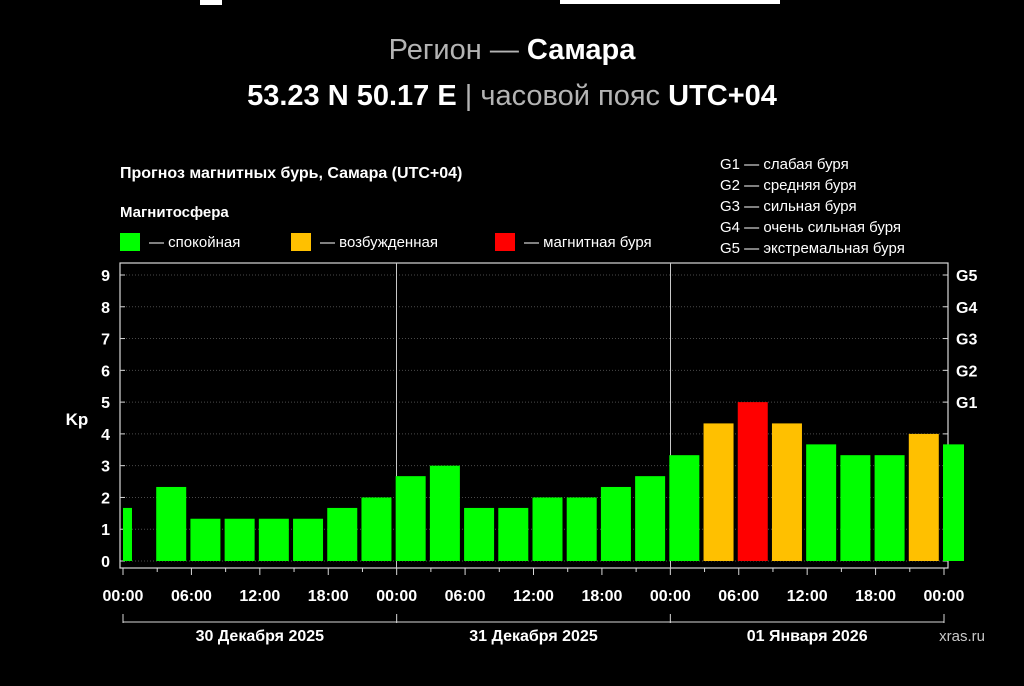 This screenshot has height=686, width=1024. Describe the element at coordinates (784, 164) in the screenshot. I see `g-scale-g1: G1 — слабая буря` at that location.